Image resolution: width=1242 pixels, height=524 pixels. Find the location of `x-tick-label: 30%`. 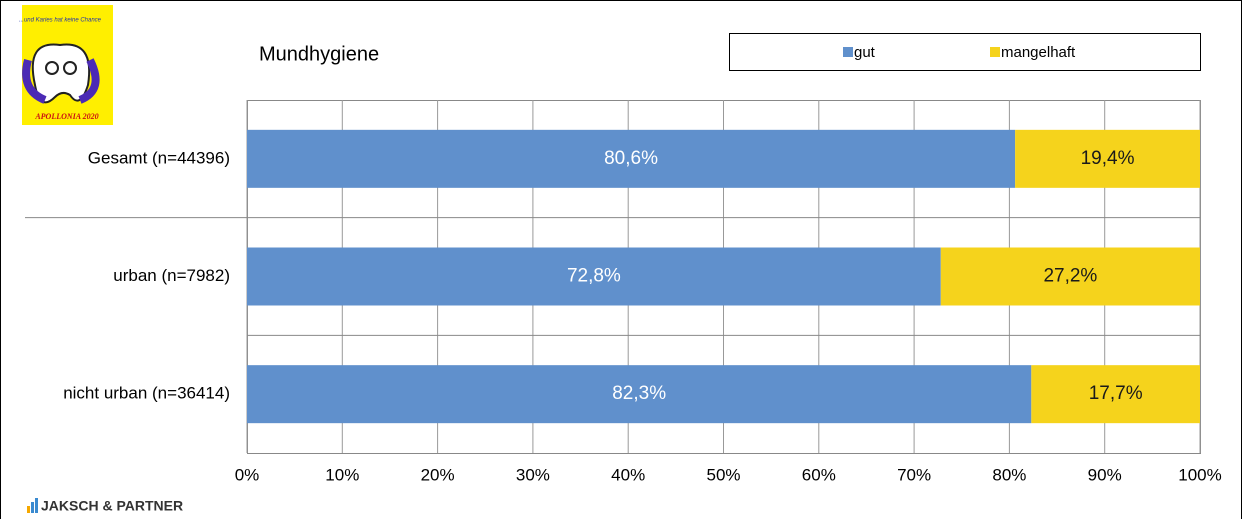

x-tick-label: 30% is located at coordinates (533, 474).